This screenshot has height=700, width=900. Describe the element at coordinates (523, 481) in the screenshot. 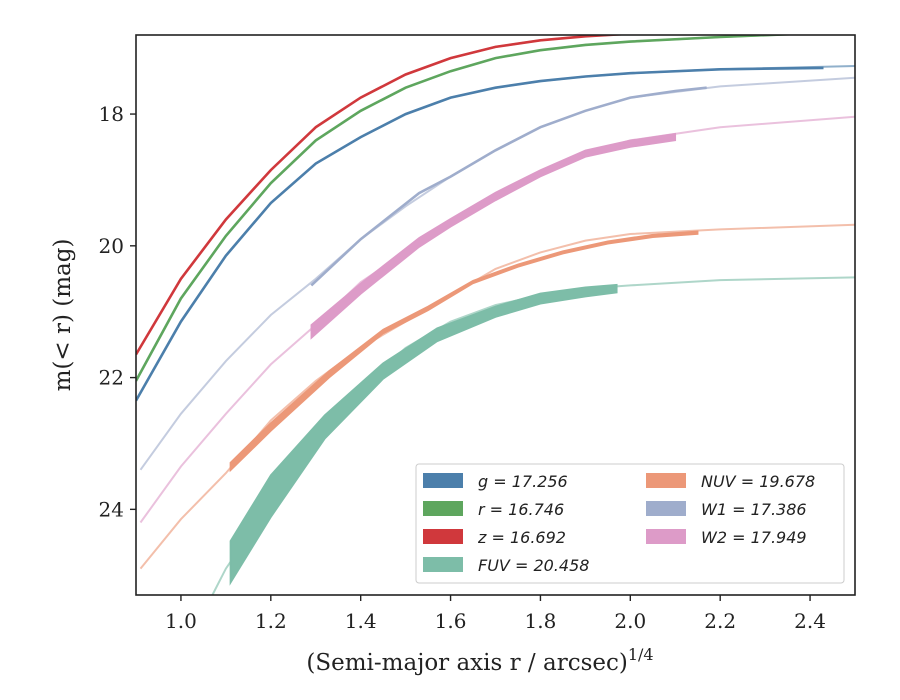

I see `legend-label: g = 17.256` at that location.